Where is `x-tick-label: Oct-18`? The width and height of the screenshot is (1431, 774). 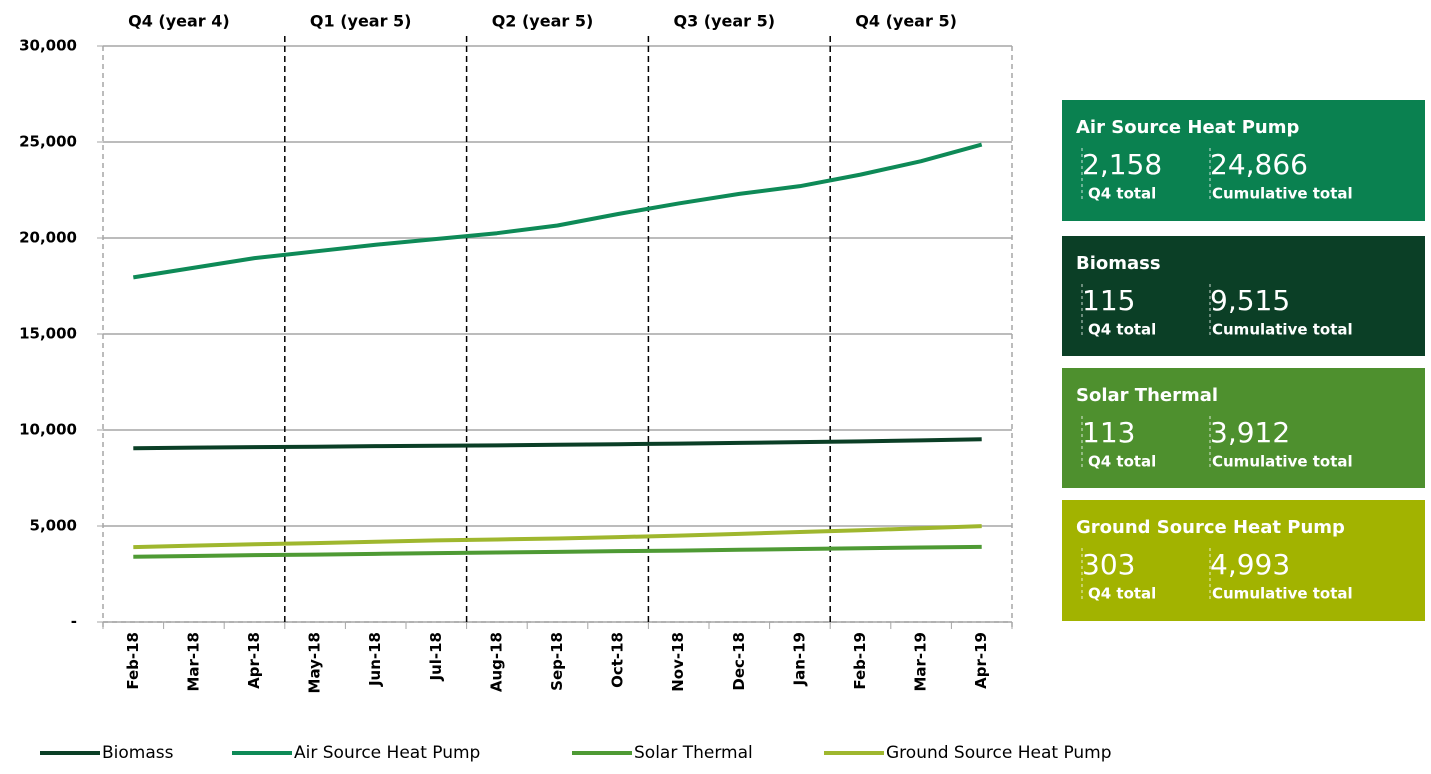 x-tick-label: Oct-18 is located at coordinates (618, 660).